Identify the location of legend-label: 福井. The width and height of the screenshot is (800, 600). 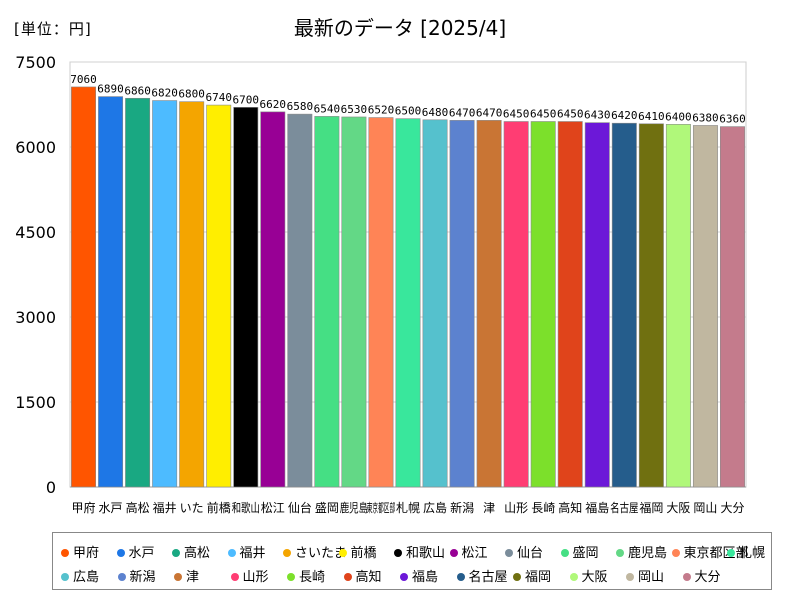
(252, 553).